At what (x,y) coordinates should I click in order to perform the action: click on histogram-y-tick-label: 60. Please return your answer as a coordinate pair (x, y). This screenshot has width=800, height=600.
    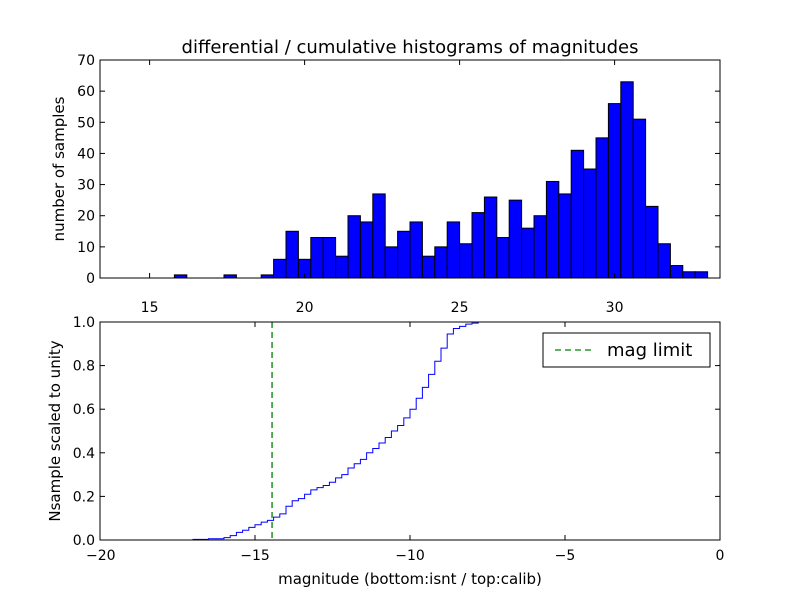
    Looking at the image, I should click on (86, 92).